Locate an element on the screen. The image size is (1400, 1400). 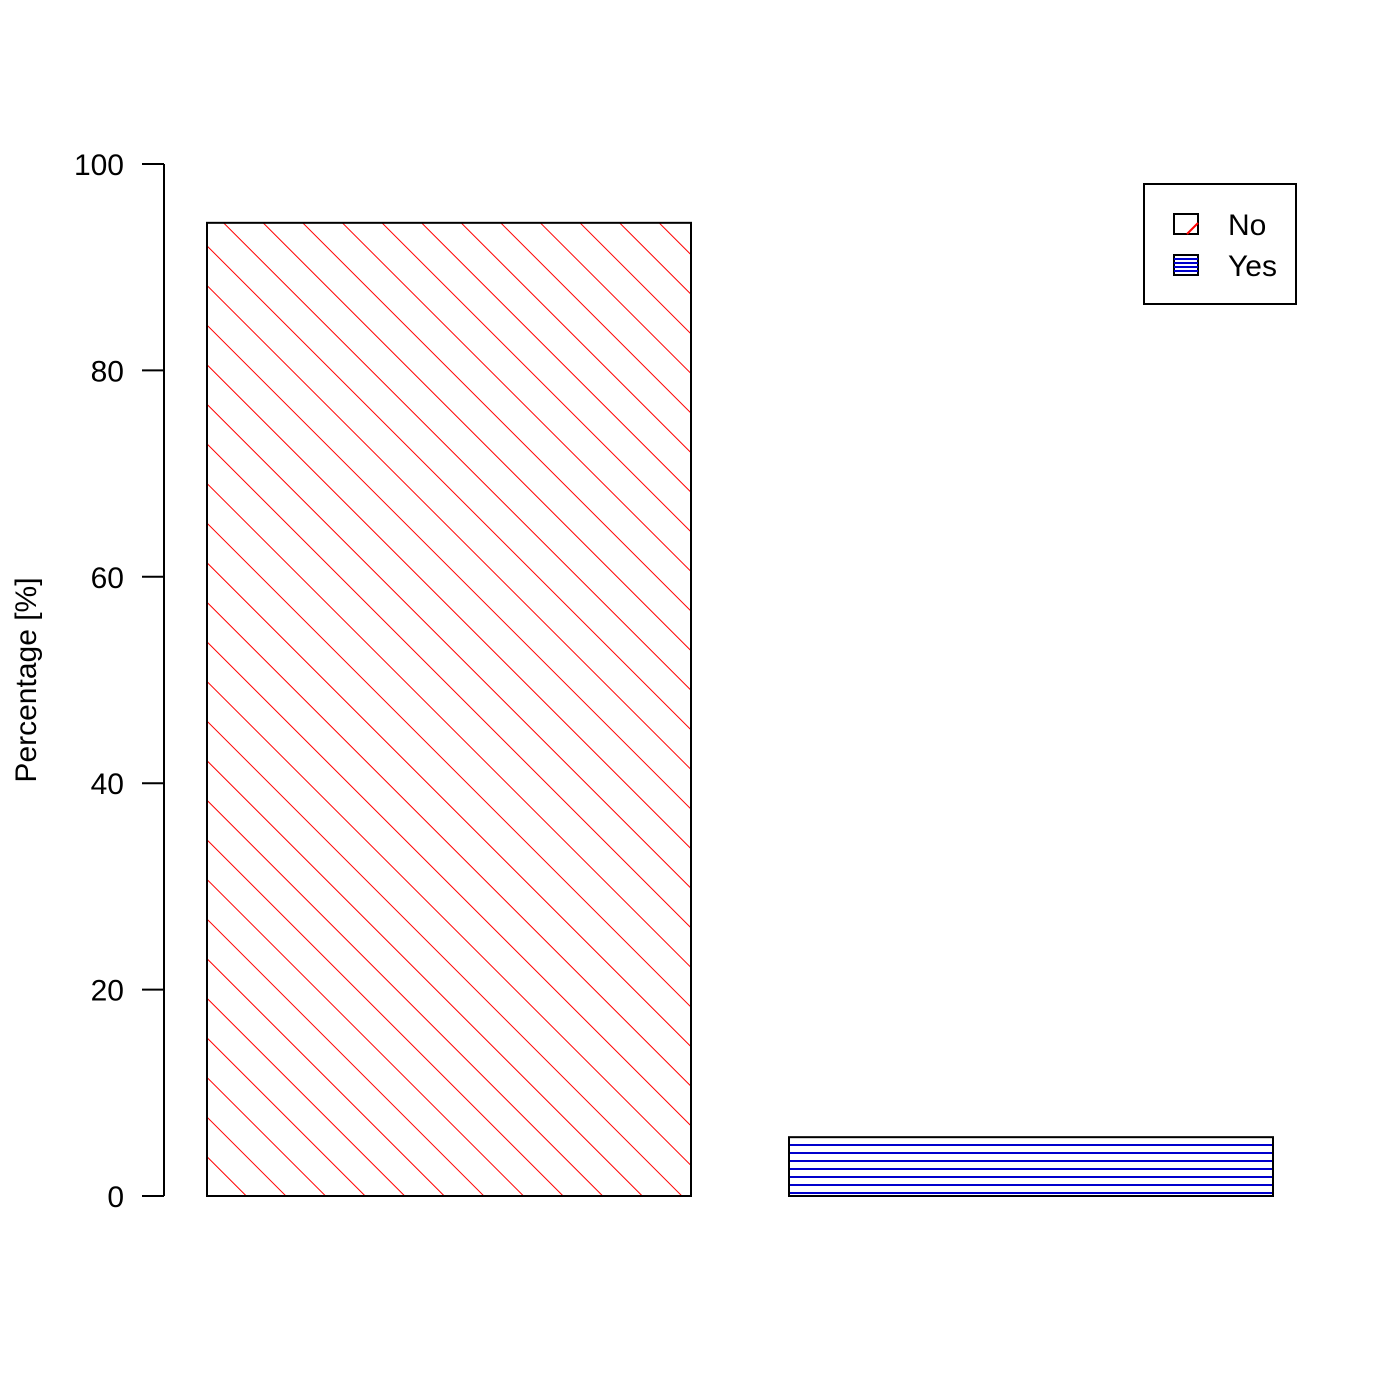
y-tick-label: 60 is located at coordinates (107, 578).